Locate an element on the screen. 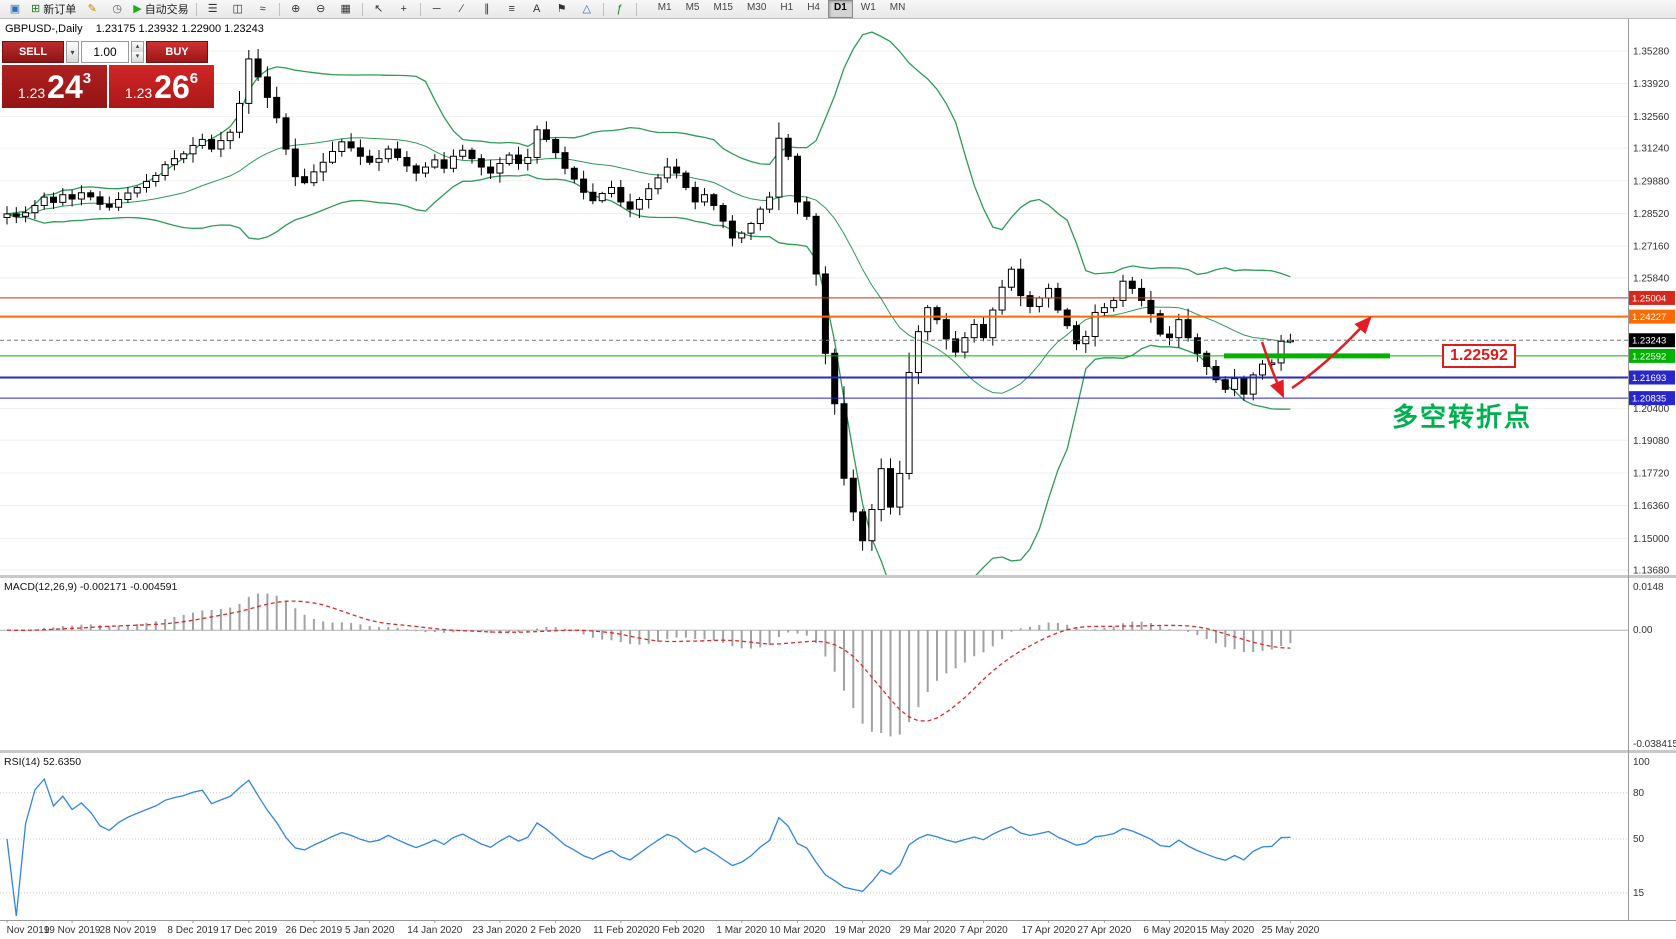 The height and width of the screenshot is (939, 1676). cursor-button: ↖ is located at coordinates (379, 9).